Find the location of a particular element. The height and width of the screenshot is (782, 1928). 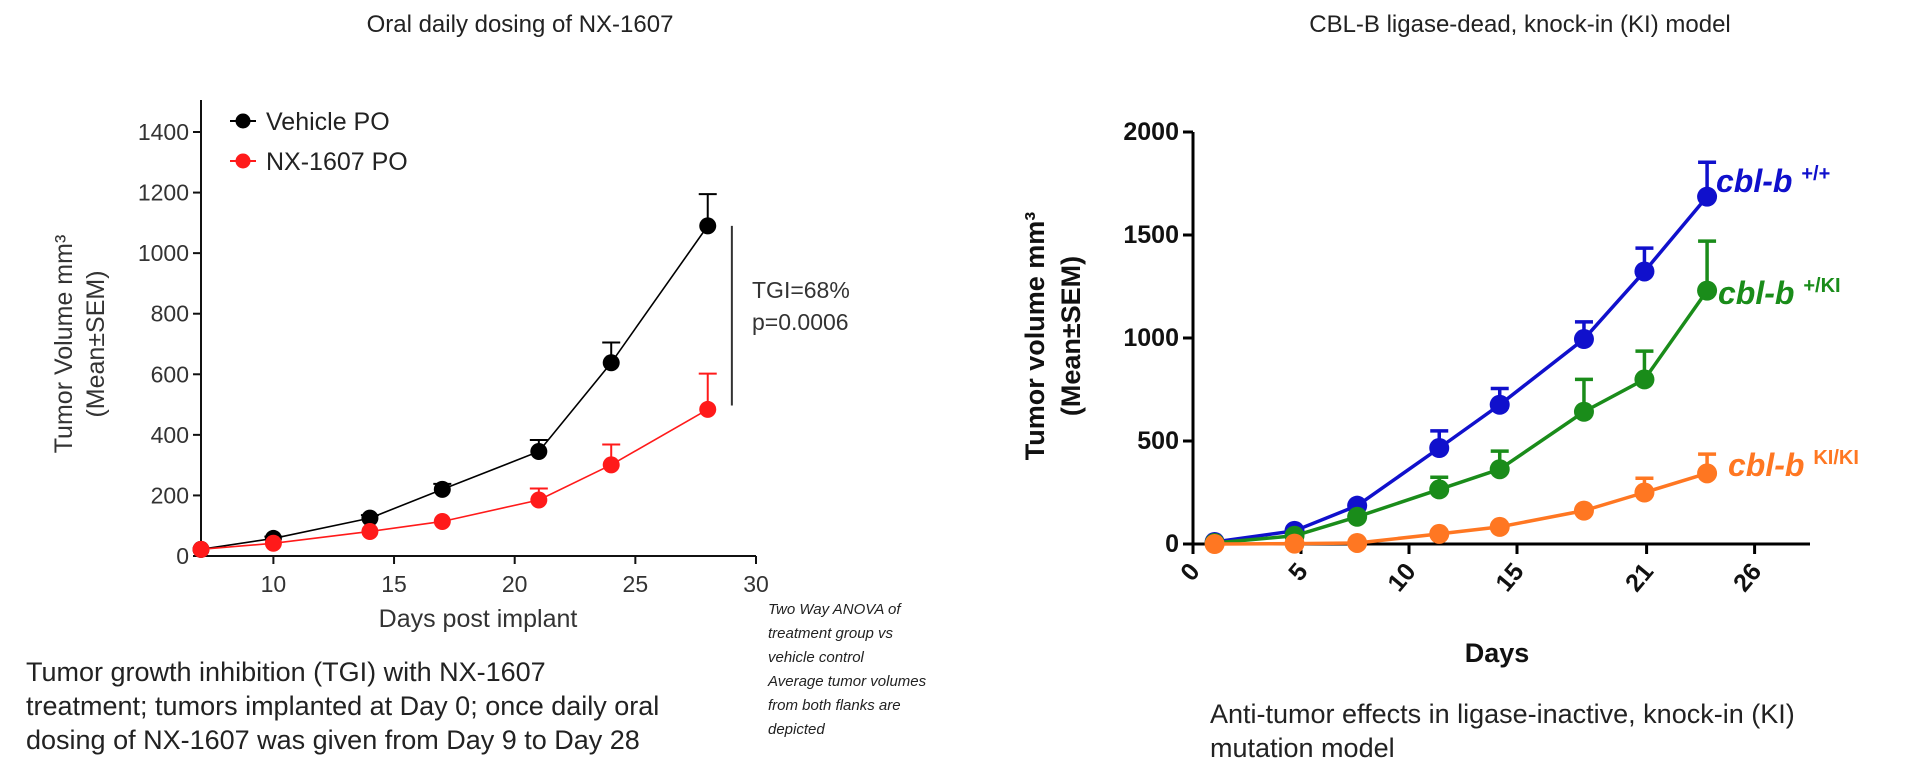

note-line: treatment group vs is located at coordinates (831, 633).